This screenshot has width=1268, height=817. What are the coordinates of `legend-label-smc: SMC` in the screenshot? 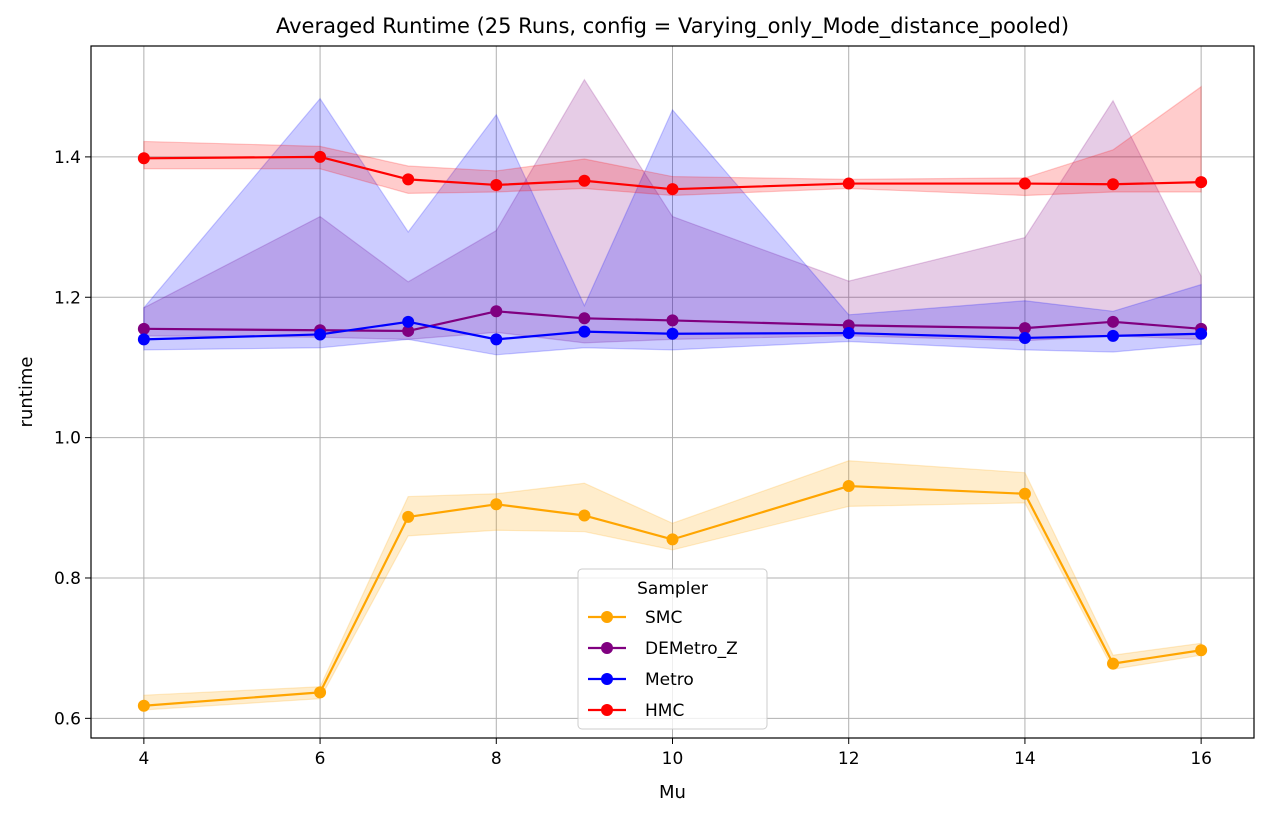 It's located at (663, 618).